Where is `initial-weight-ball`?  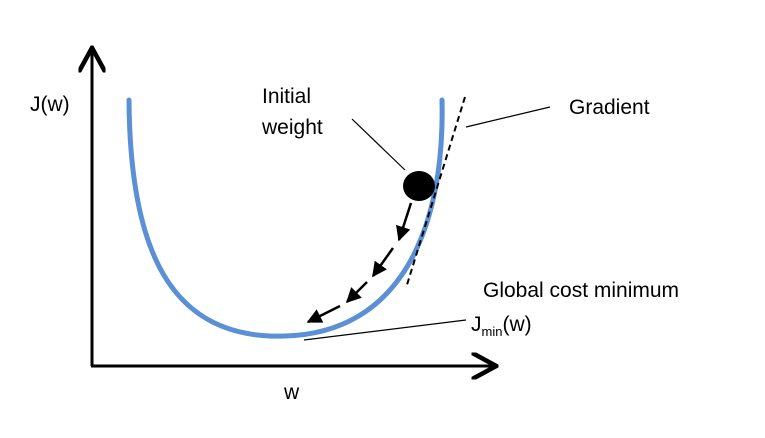
initial-weight-ball is located at coordinates (419, 186).